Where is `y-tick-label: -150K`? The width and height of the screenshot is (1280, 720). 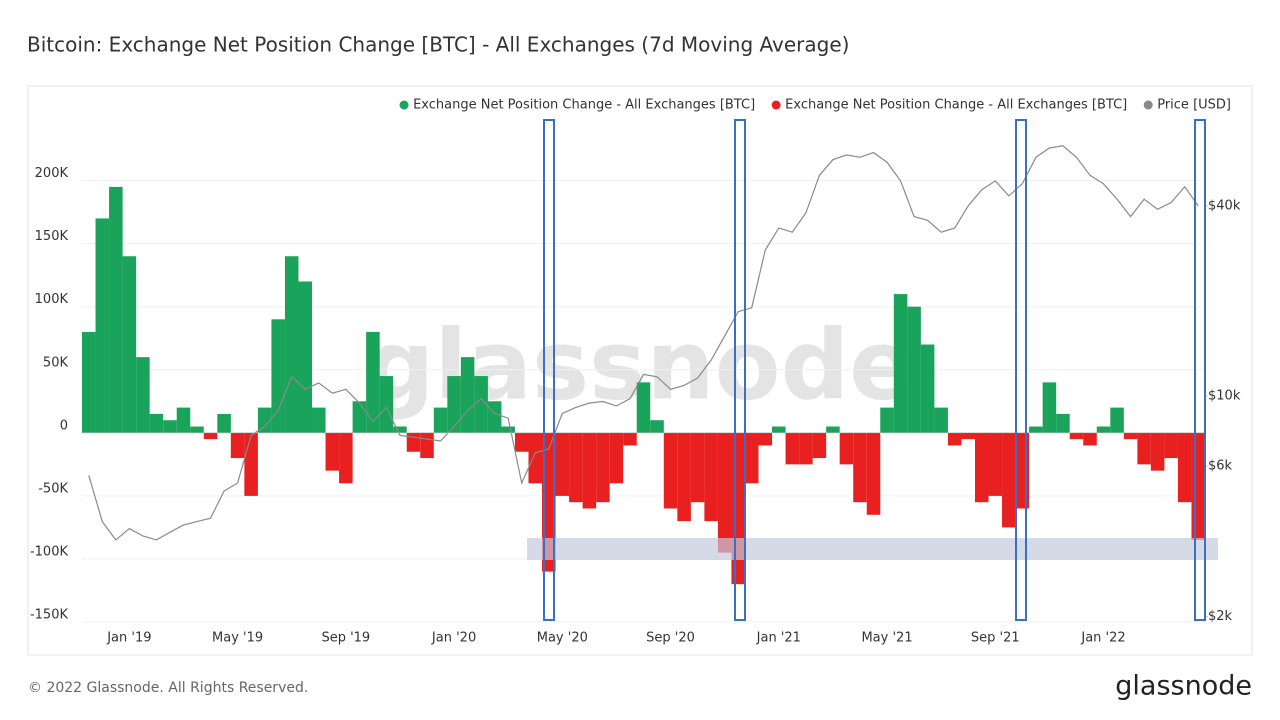
y-tick-label: -150K is located at coordinates (49, 615).